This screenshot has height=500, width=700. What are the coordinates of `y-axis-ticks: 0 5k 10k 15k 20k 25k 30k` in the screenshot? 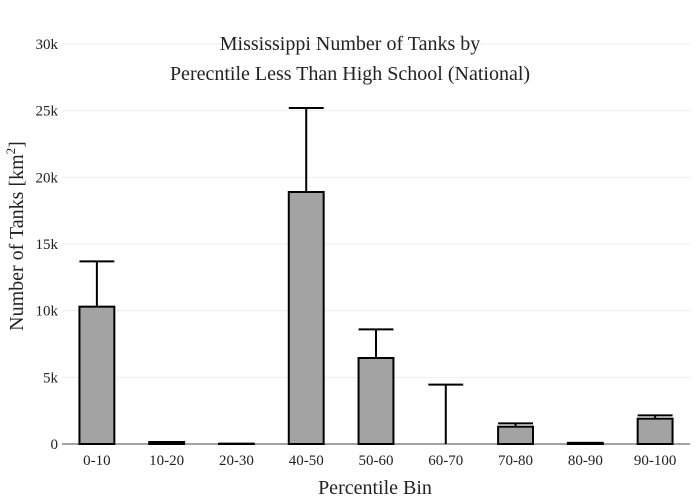 It's located at (47, 245).